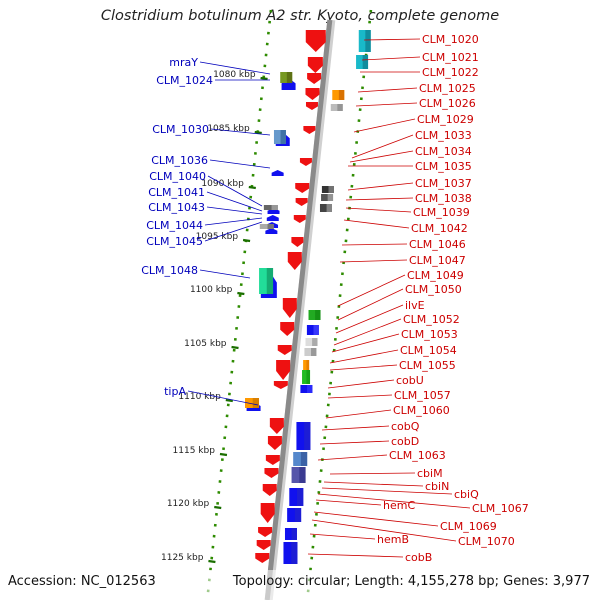  What do you see at coordinates (415, 305) in the screenshot?
I see `gene-label-ilve: ilvE` at bounding box center [415, 305].